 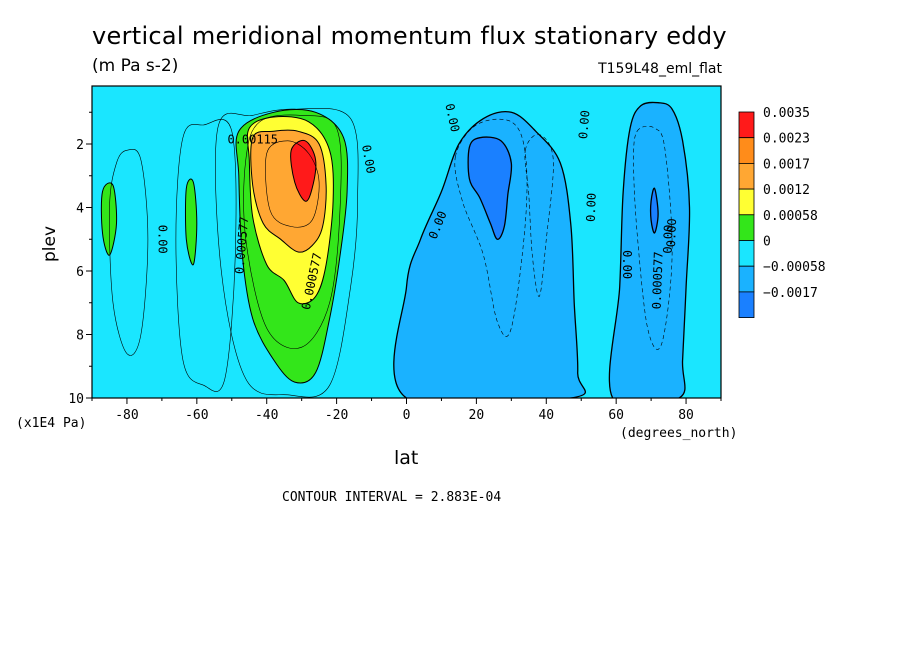 What do you see at coordinates (616, 415) in the screenshot?
I see `x-tick-label: 60` at bounding box center [616, 415].